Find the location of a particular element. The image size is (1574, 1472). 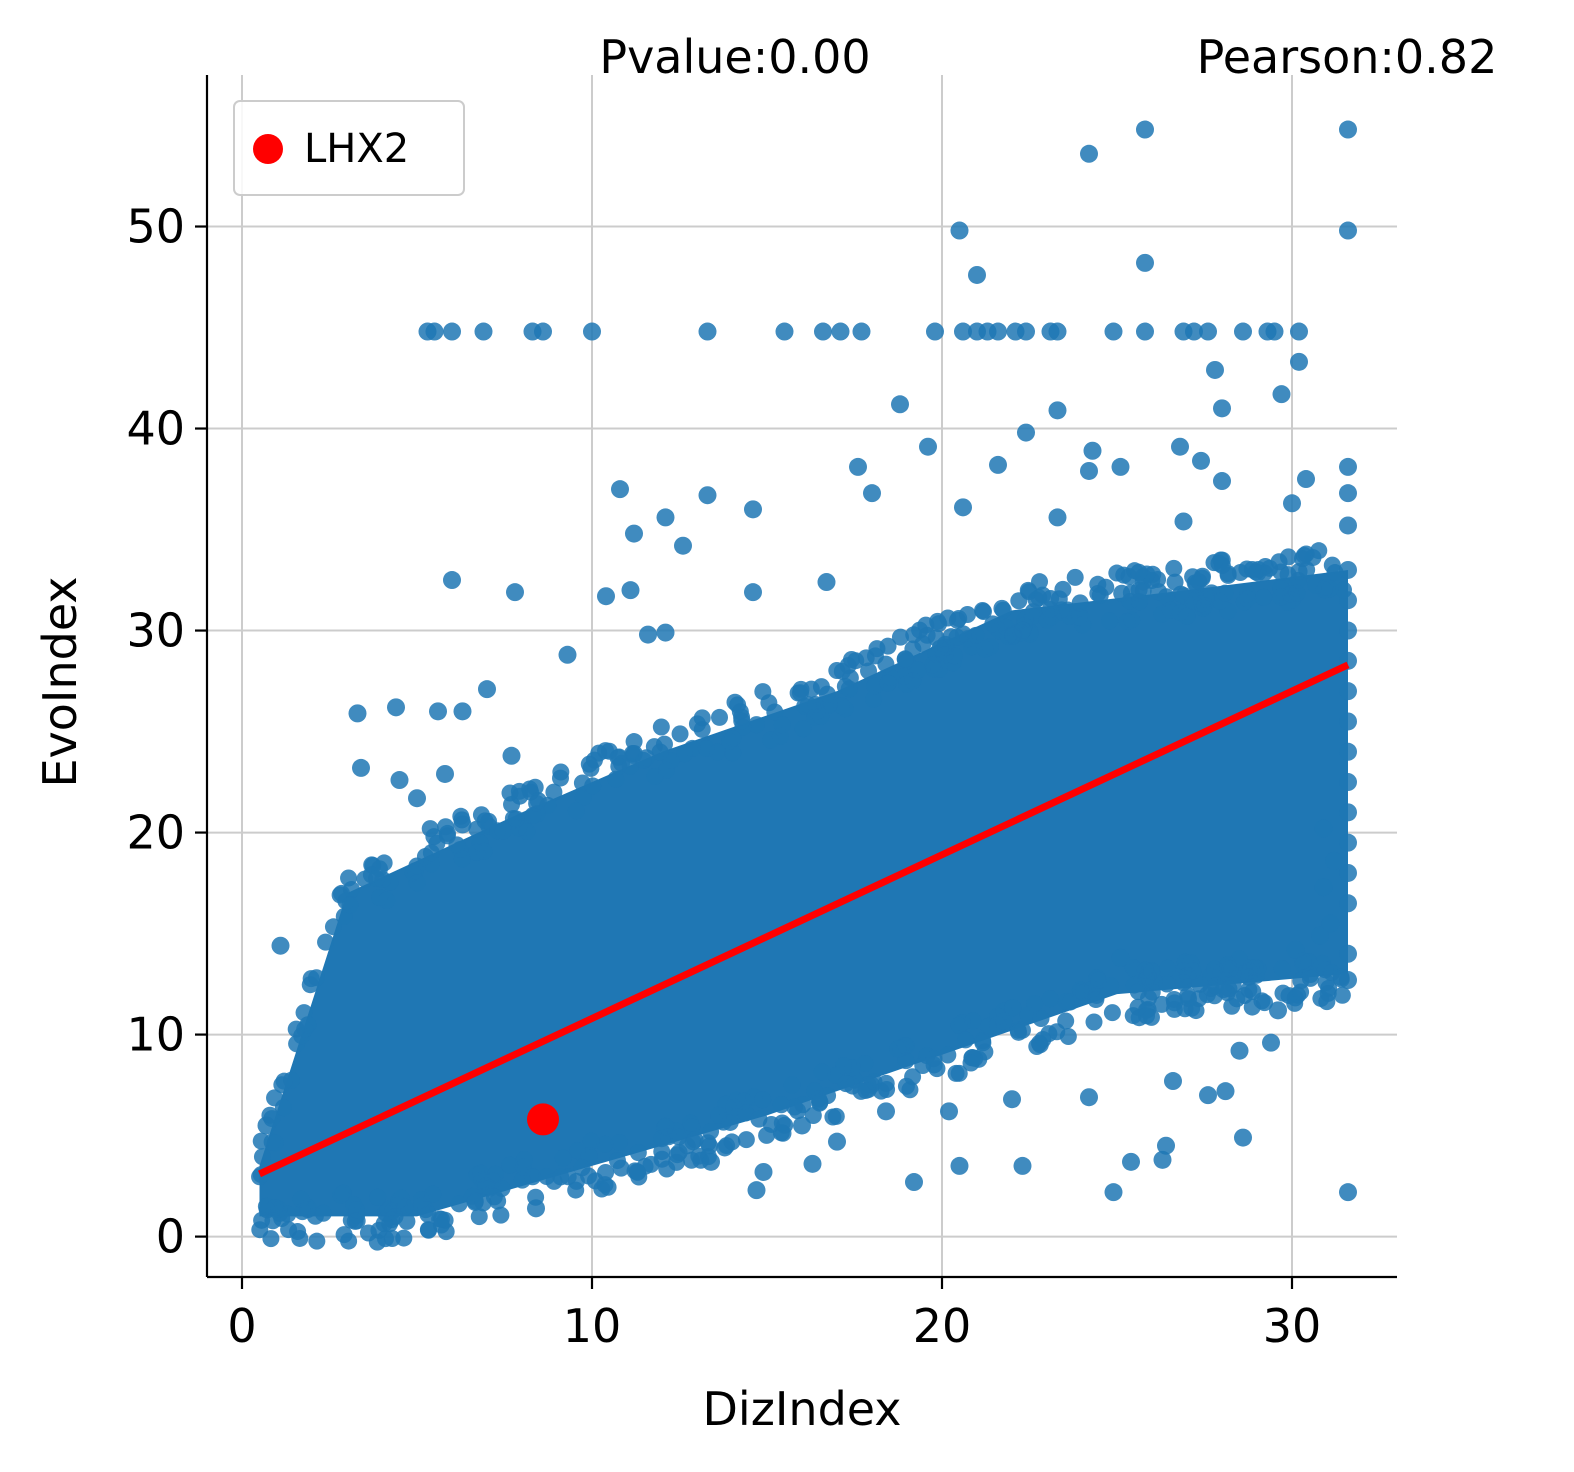

x-tick-label: 10 is located at coordinates (592, 1326).